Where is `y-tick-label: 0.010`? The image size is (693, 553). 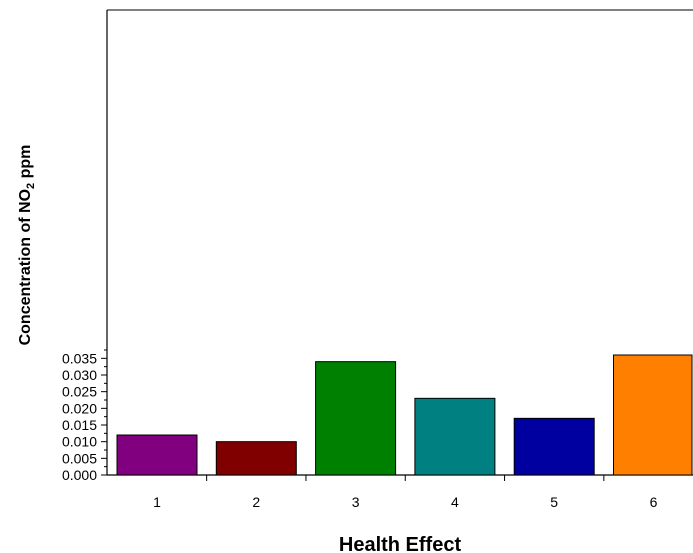 y-tick-label: 0.010 is located at coordinates (79, 442).